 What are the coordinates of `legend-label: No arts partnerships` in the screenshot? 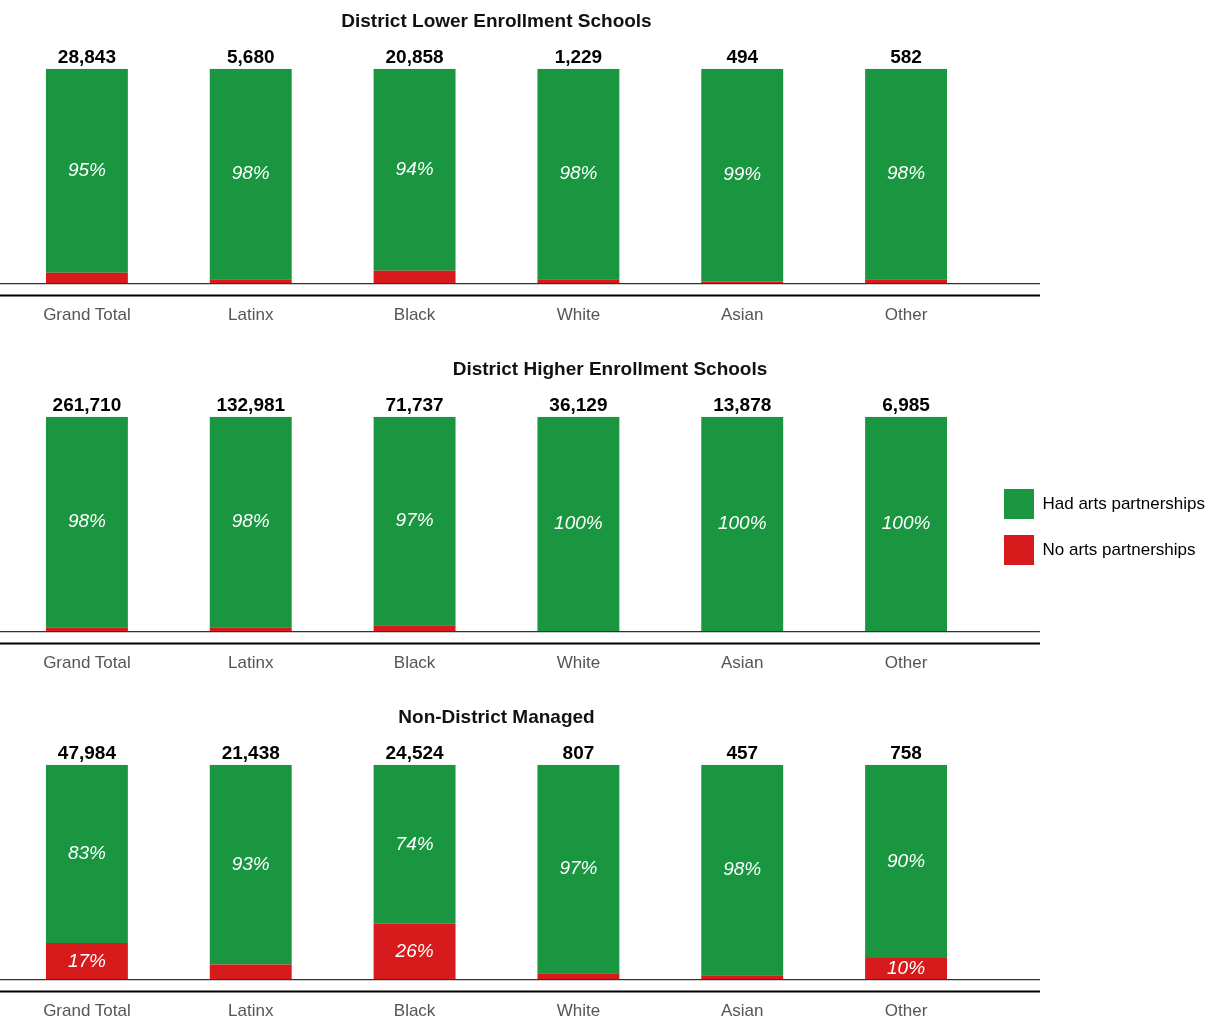 It's located at (1119, 549).